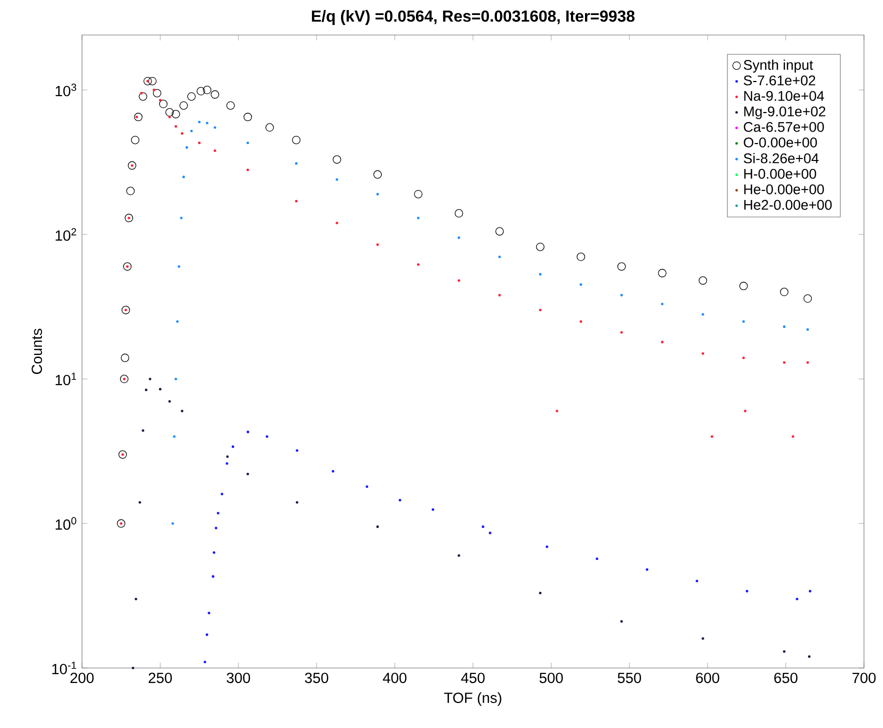  What do you see at coordinates (66, 90) in the screenshot?
I see `y-tick-label: 10$^{3}$` at bounding box center [66, 90].